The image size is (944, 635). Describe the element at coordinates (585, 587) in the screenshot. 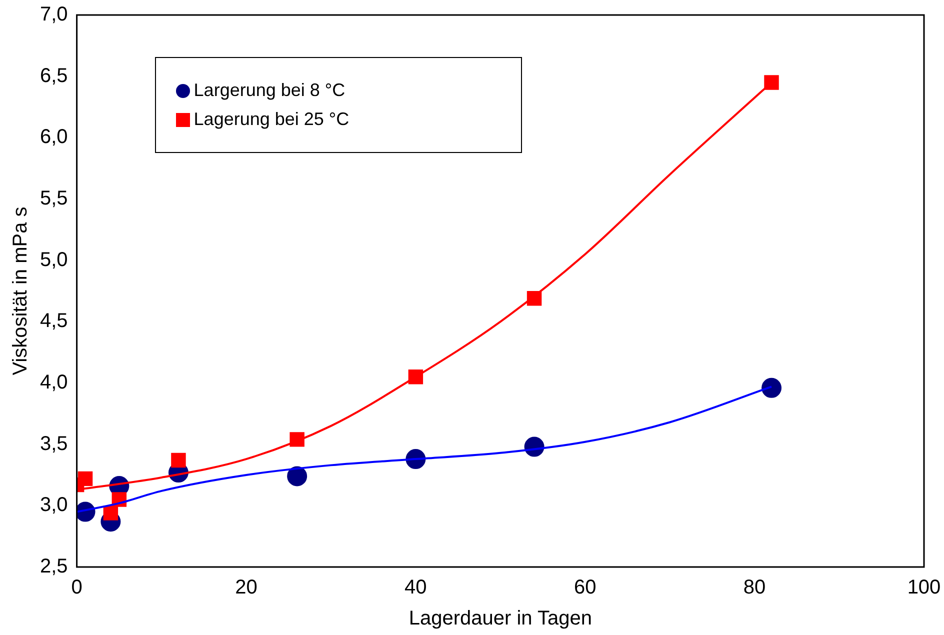

I see `x-tick-label: 60` at that location.